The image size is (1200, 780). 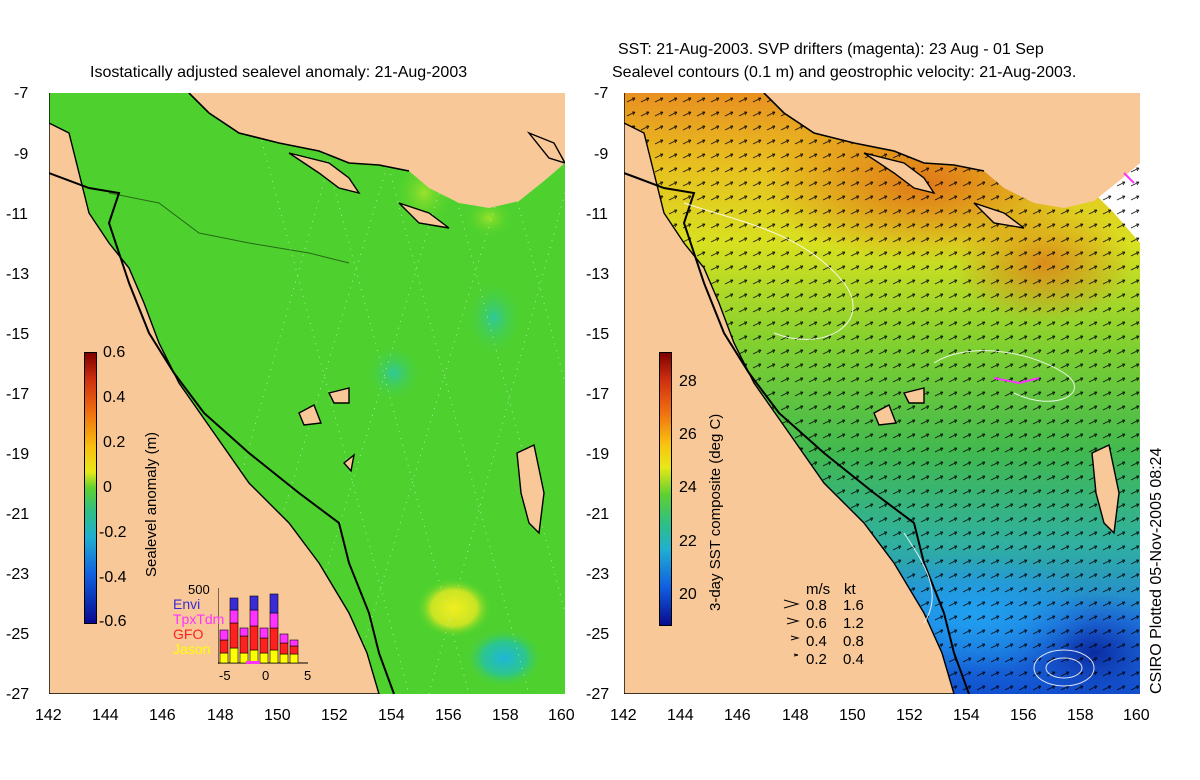 What do you see at coordinates (113, 532) in the screenshot?
I see `sla-cb-tick-4: -0.2` at bounding box center [113, 532].